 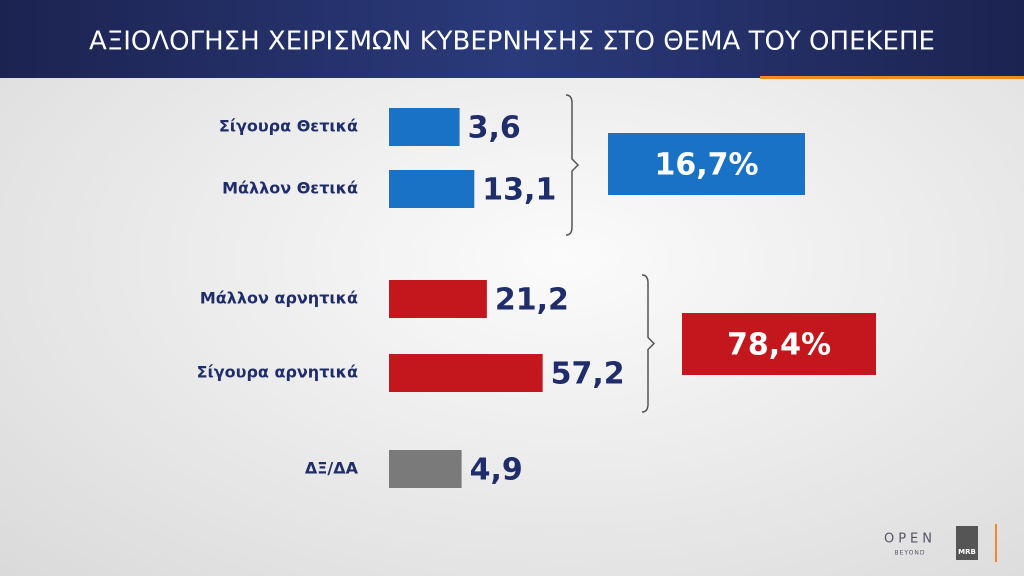 What do you see at coordinates (967, 543) in the screenshot?
I see `logo-box` at bounding box center [967, 543].